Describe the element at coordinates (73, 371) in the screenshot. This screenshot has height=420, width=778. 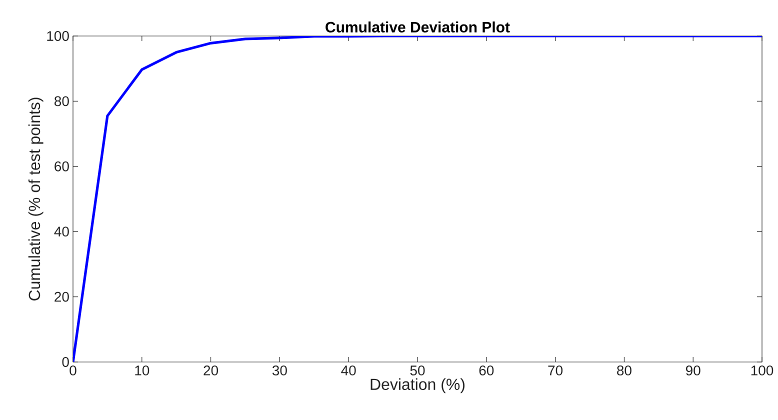
I see `x-tick-label: 0` at that location.